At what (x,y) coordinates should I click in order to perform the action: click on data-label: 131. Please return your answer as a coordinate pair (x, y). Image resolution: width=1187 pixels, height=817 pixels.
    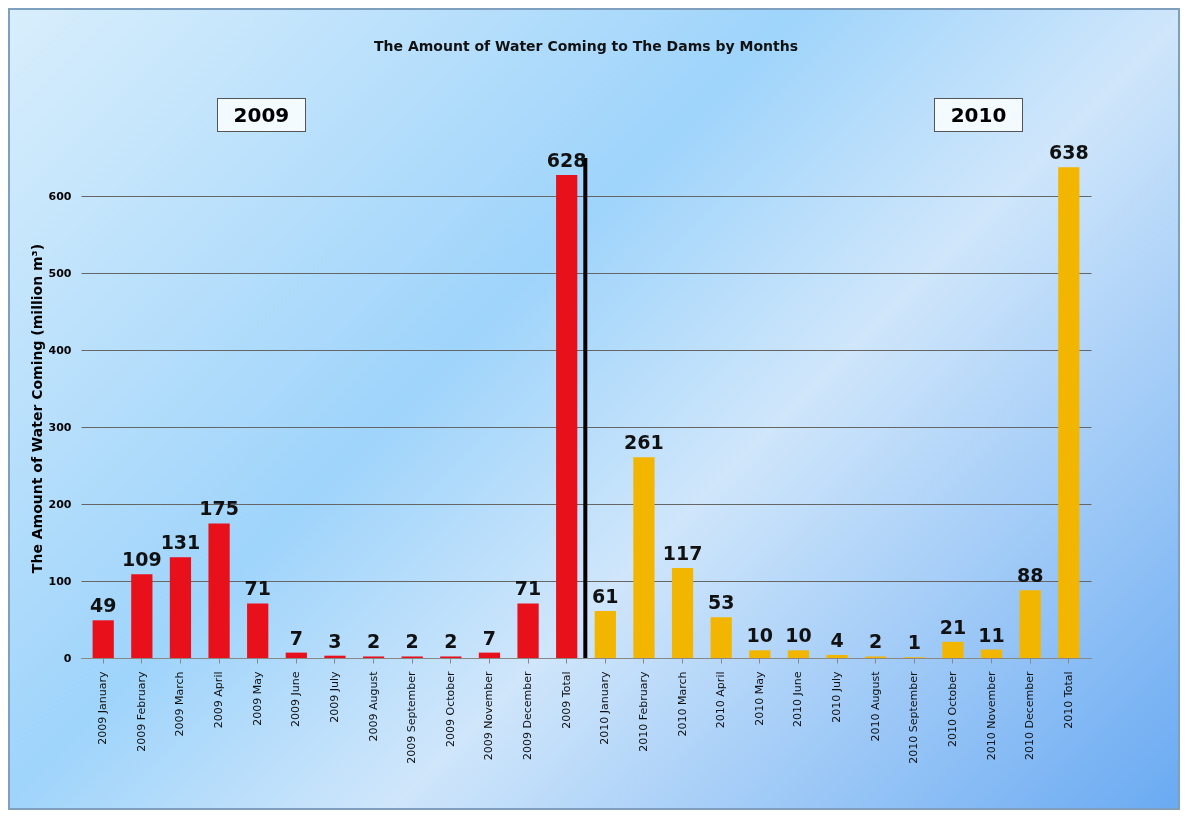
    Looking at the image, I should click on (180, 542).